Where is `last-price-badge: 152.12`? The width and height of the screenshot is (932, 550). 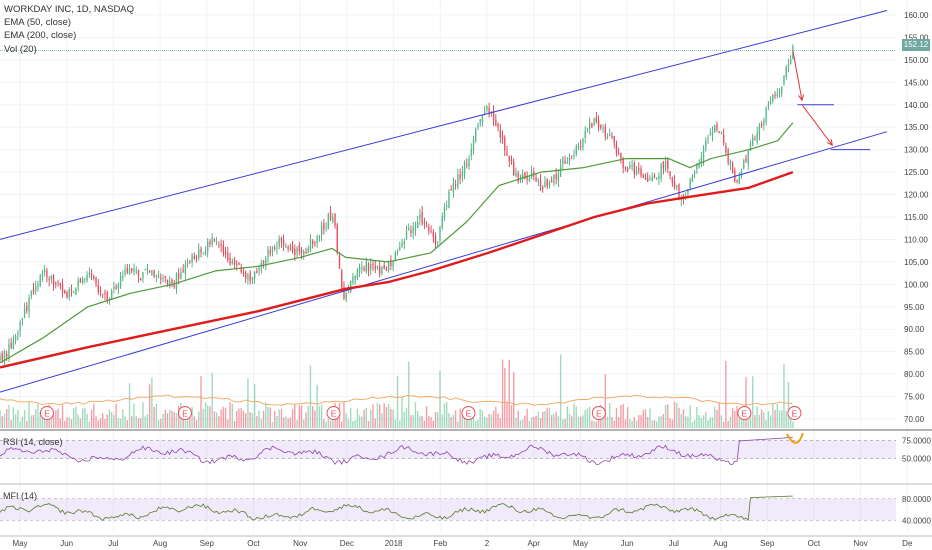 last-price-badge: 152.12 is located at coordinates (916, 45).